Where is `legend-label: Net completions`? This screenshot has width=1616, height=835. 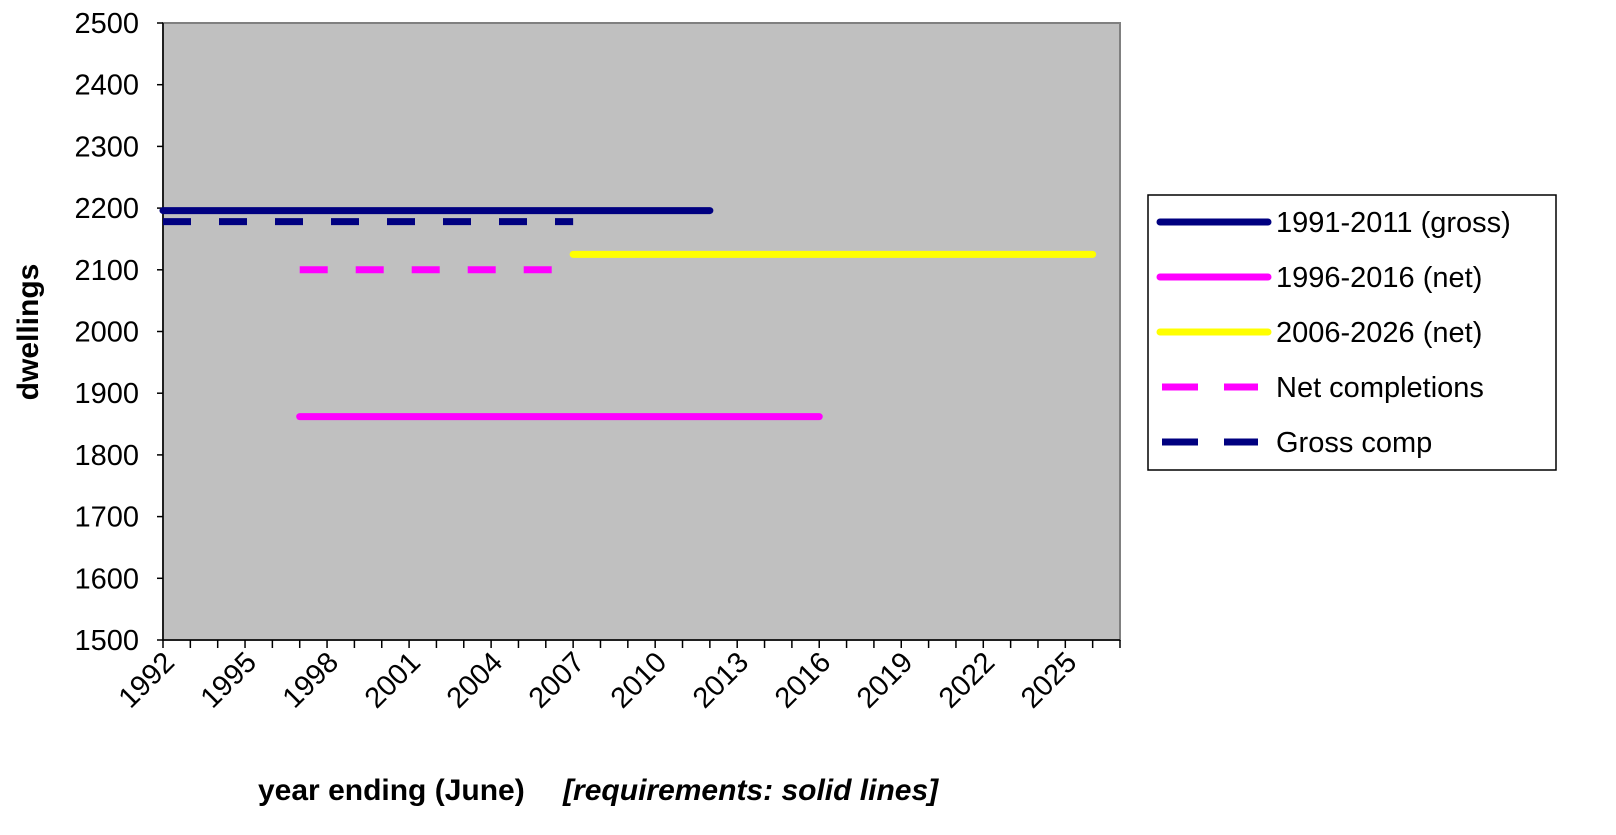
legend-label: Net completions is located at coordinates (1380, 388).